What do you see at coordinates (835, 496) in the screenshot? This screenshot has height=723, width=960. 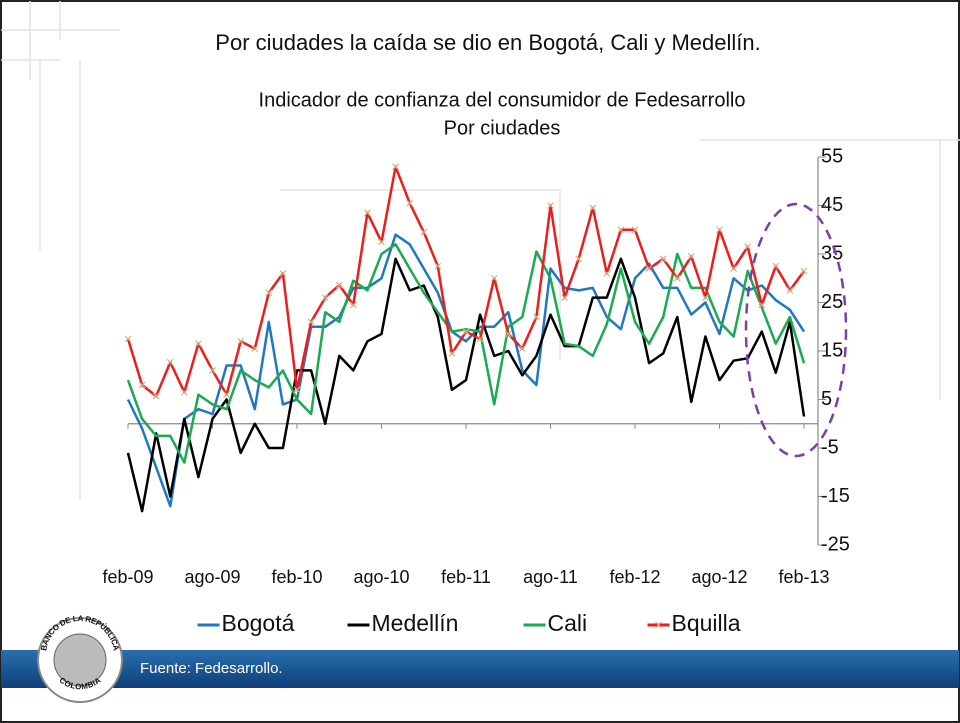 I see `y-tick-label: -15` at bounding box center [835, 496].